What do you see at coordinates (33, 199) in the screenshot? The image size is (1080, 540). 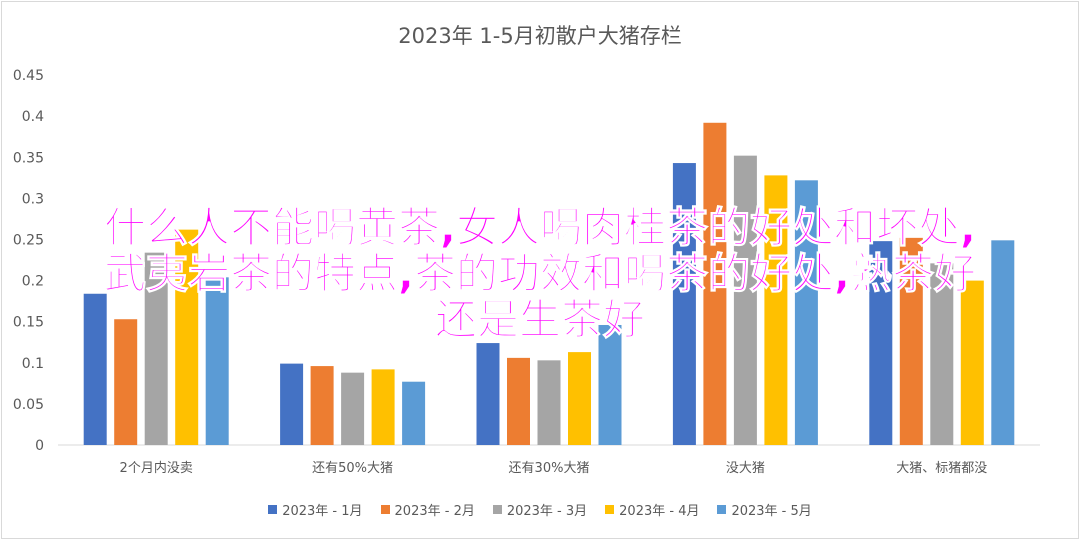 I see `y-tick-label: 0.3` at bounding box center [33, 199].